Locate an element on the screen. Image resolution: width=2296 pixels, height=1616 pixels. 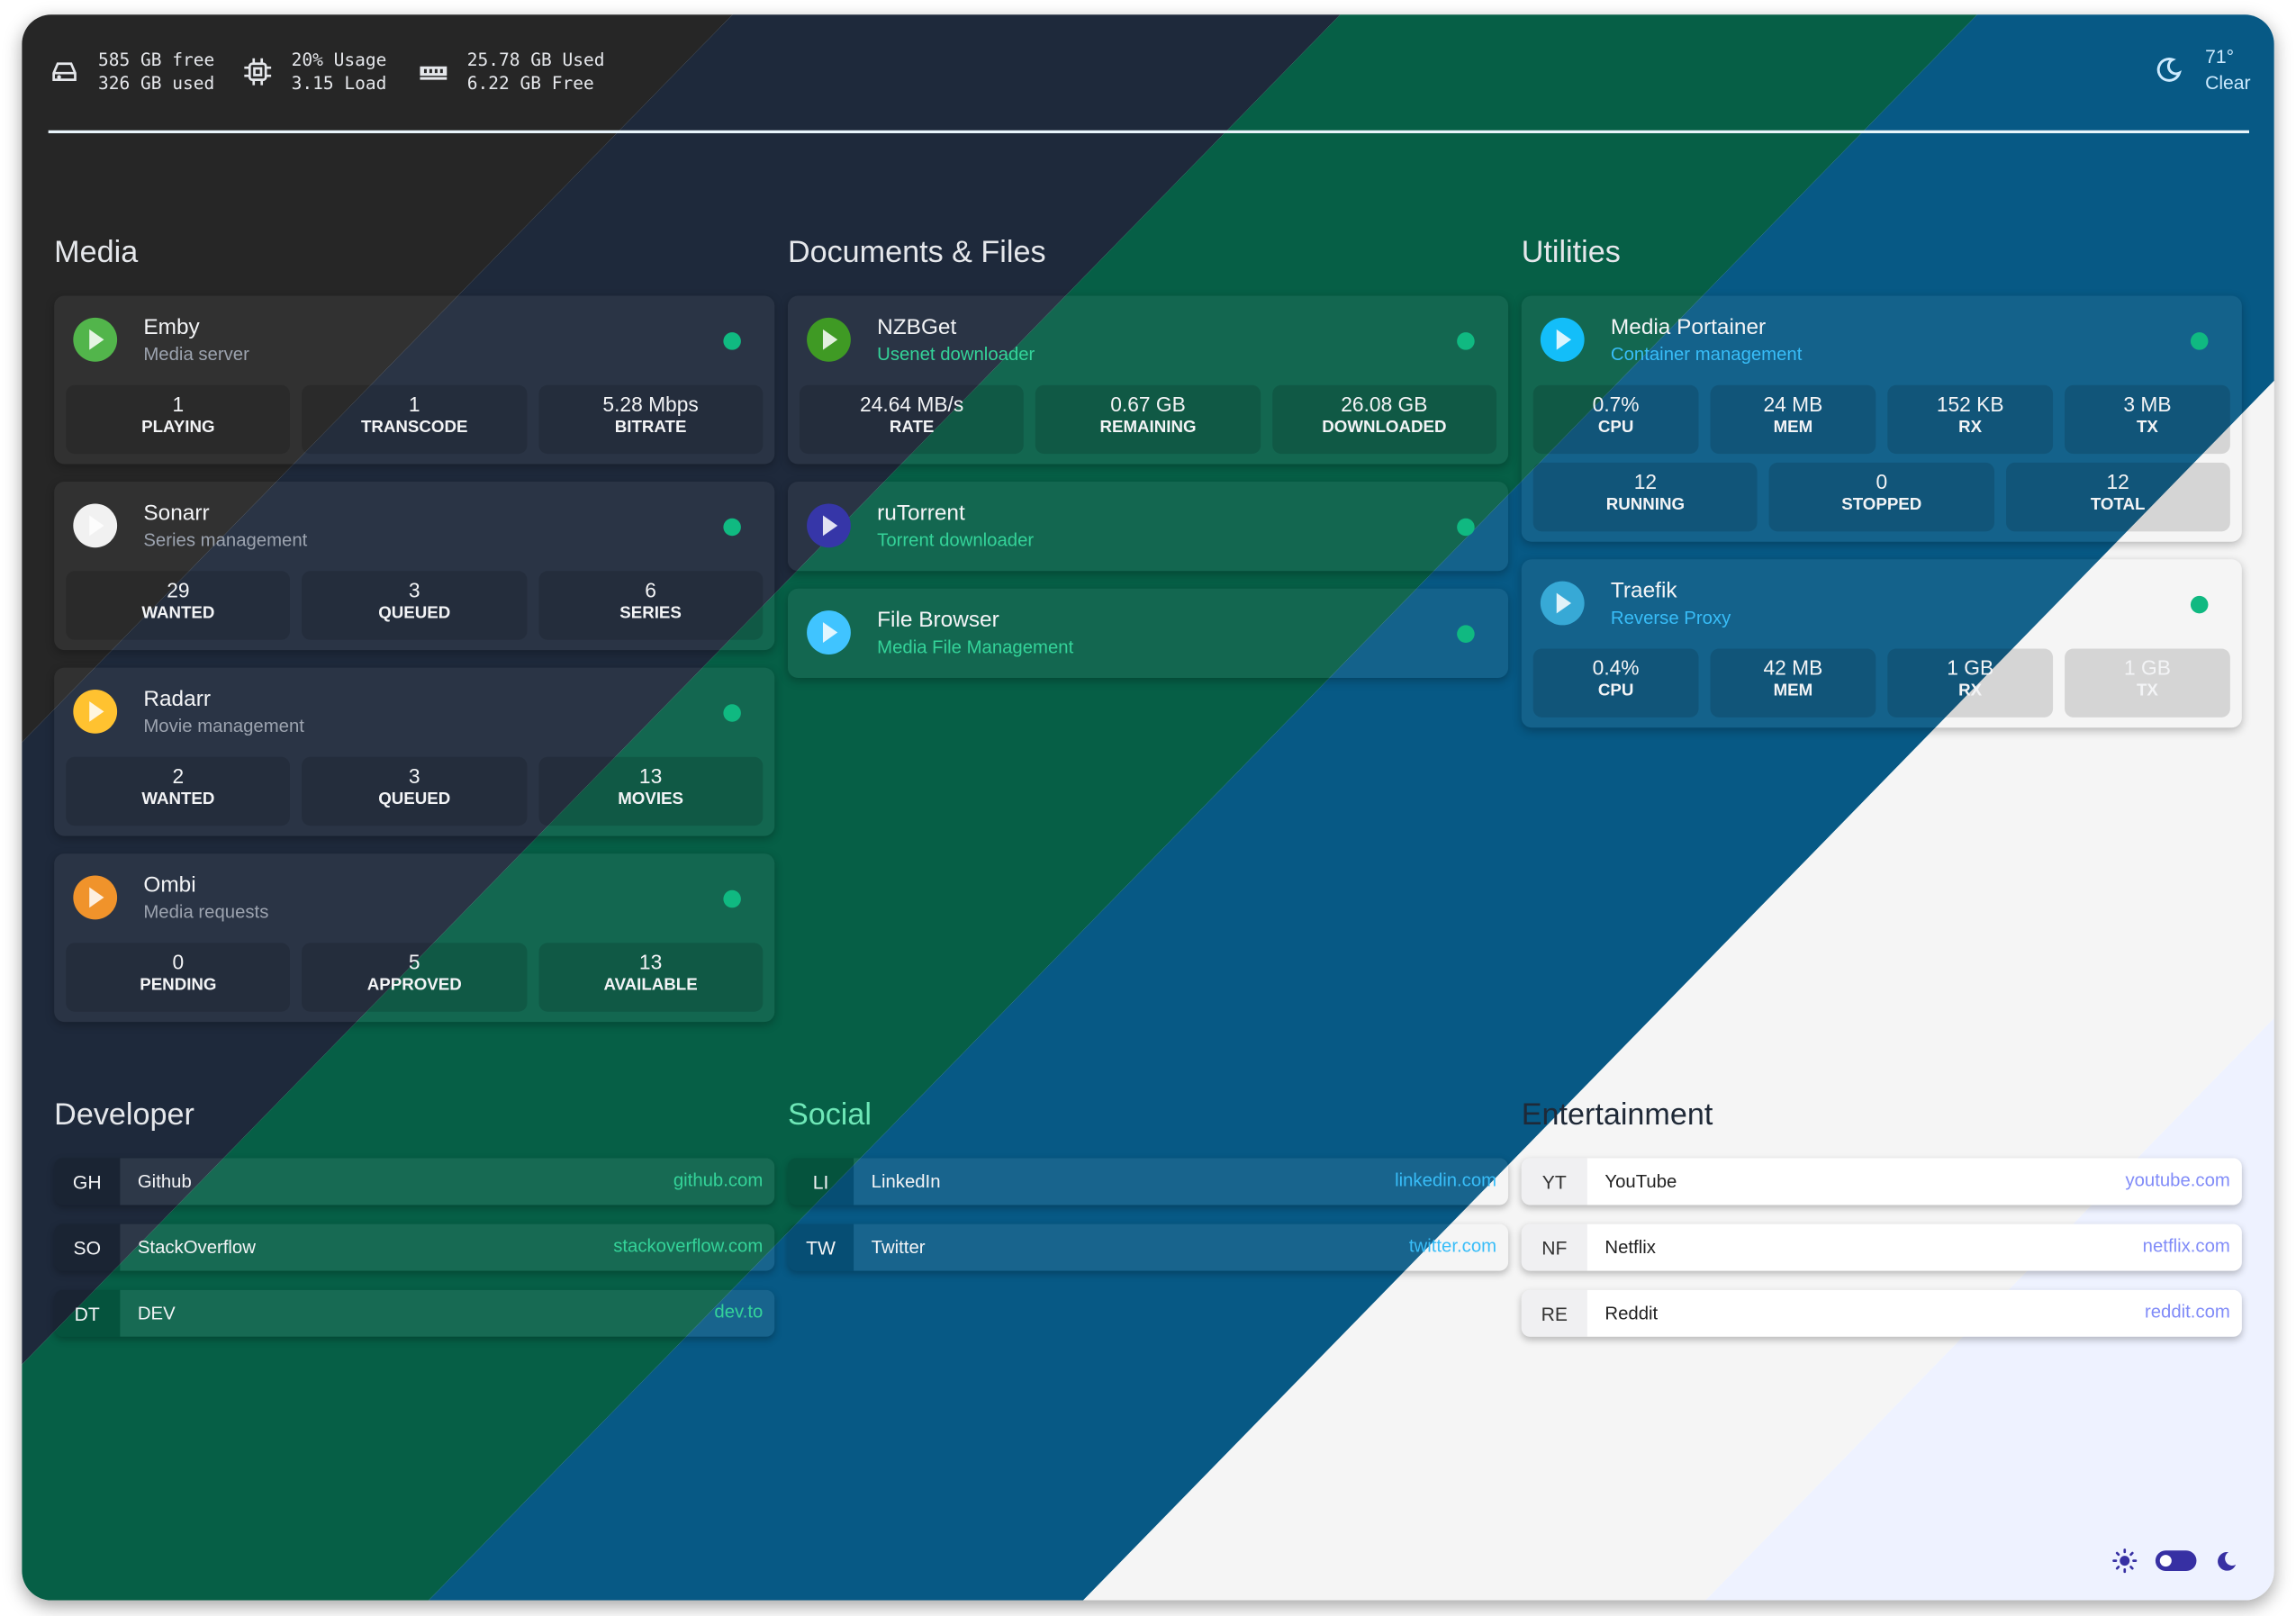
bookmark-abbr: RE is located at coordinates (1554, 1313).